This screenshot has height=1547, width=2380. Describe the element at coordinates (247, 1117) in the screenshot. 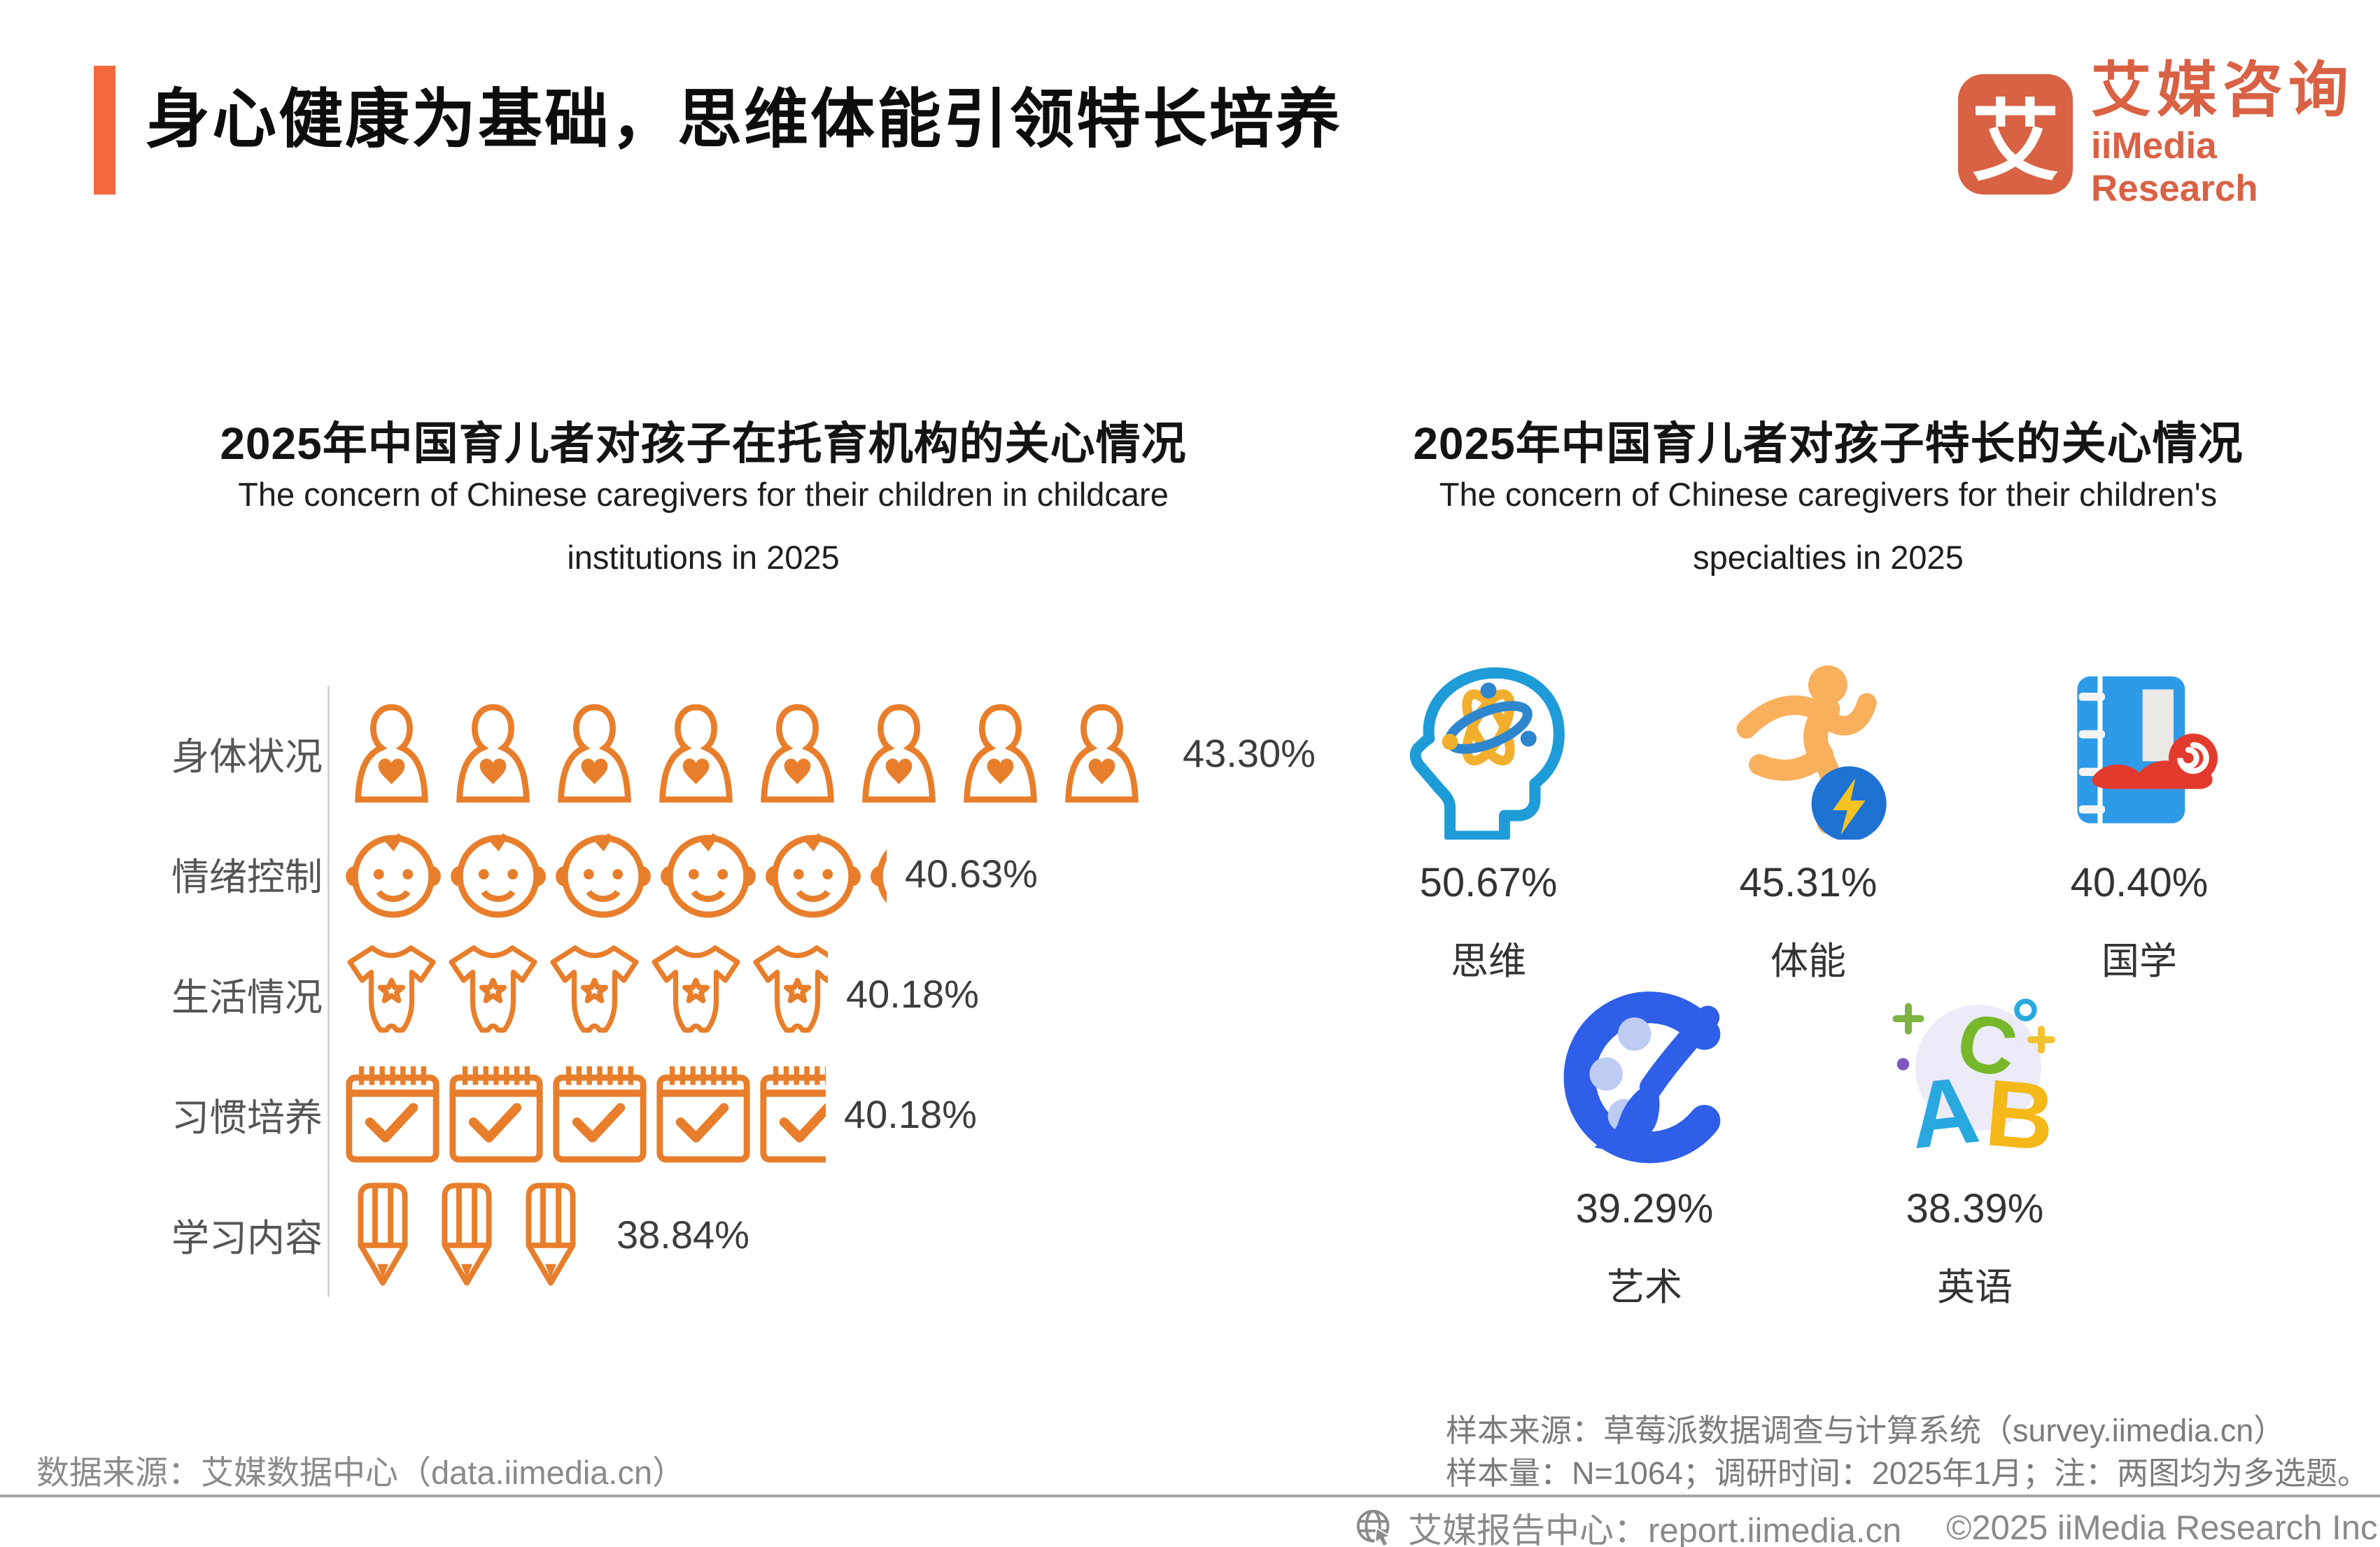

I see `category-label: 习惯培养` at that location.